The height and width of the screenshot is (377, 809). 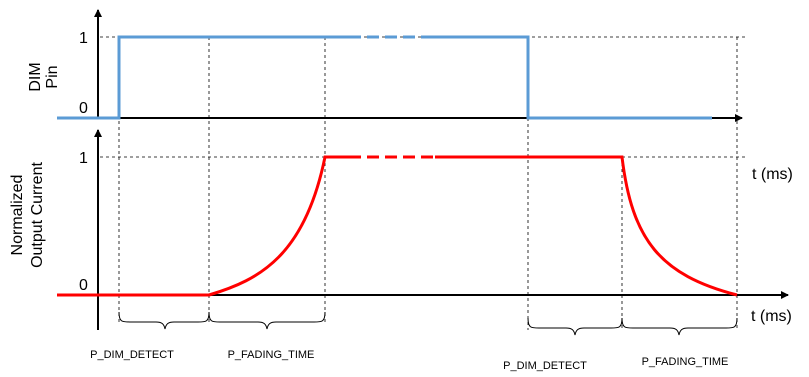 What do you see at coordinates (83, 285) in the screenshot?
I see `bottom-tick-low: 0` at bounding box center [83, 285].